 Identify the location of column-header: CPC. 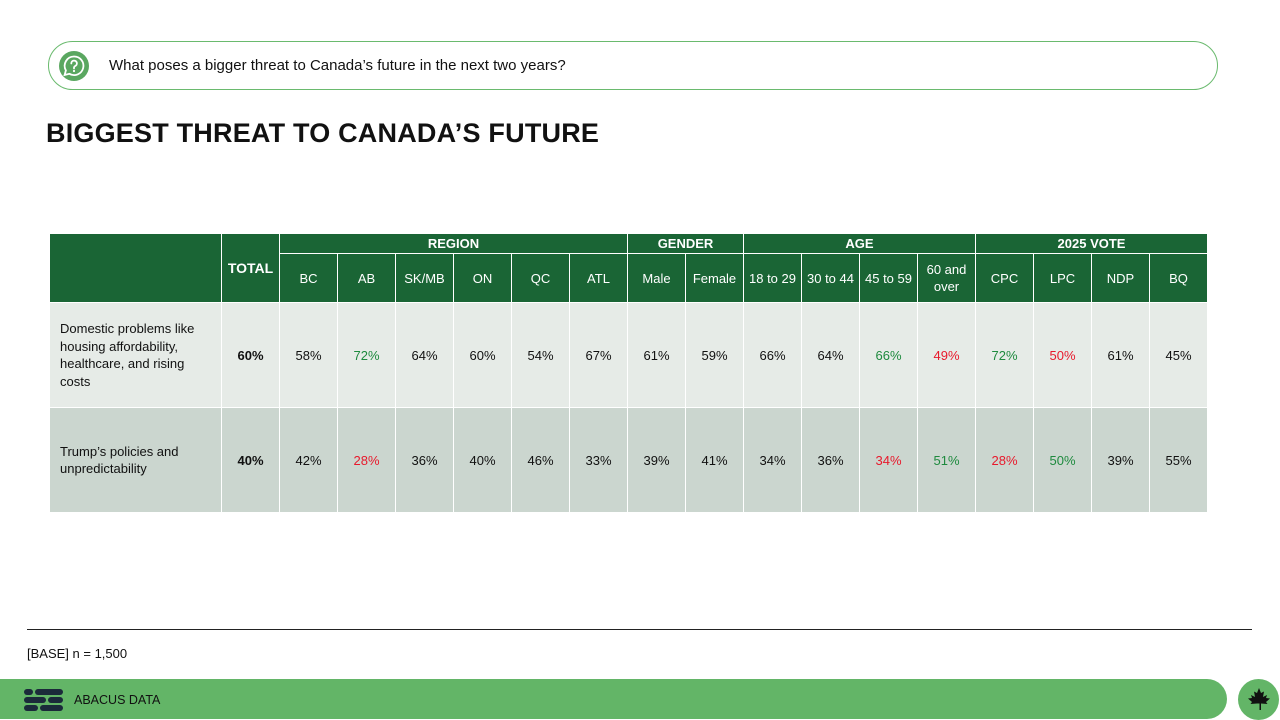
(1004, 278).